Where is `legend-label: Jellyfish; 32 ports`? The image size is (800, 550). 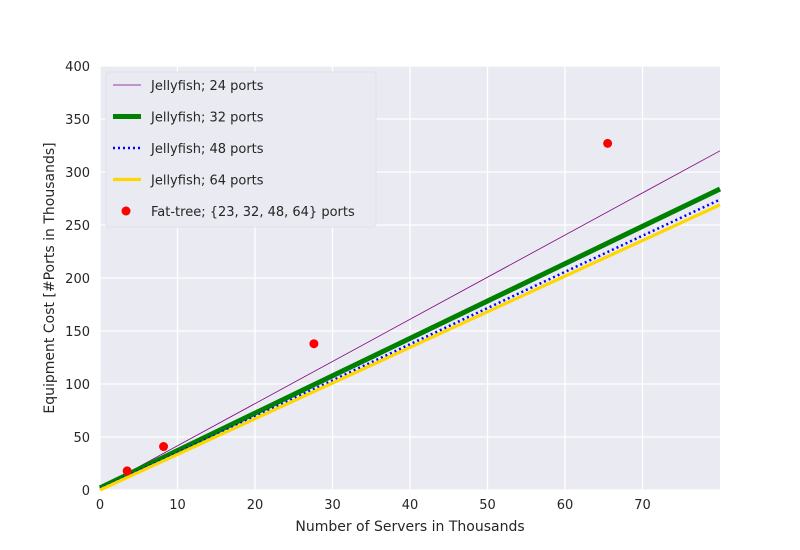
legend-label: Jellyfish; 32 ports is located at coordinates (207, 118).